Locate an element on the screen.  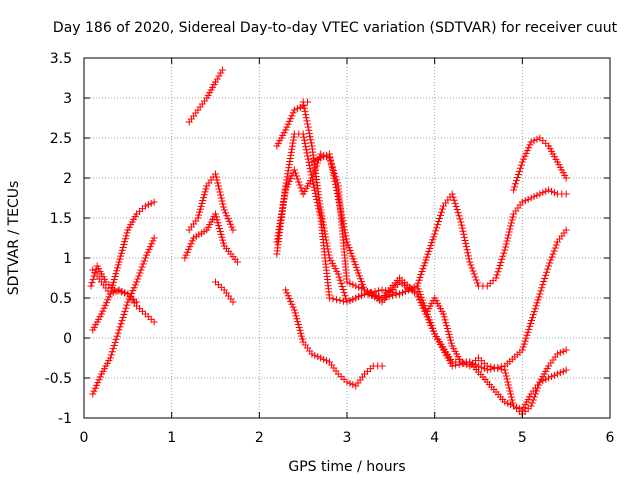
y-tick-label: 2.5 is located at coordinates (61, 139).